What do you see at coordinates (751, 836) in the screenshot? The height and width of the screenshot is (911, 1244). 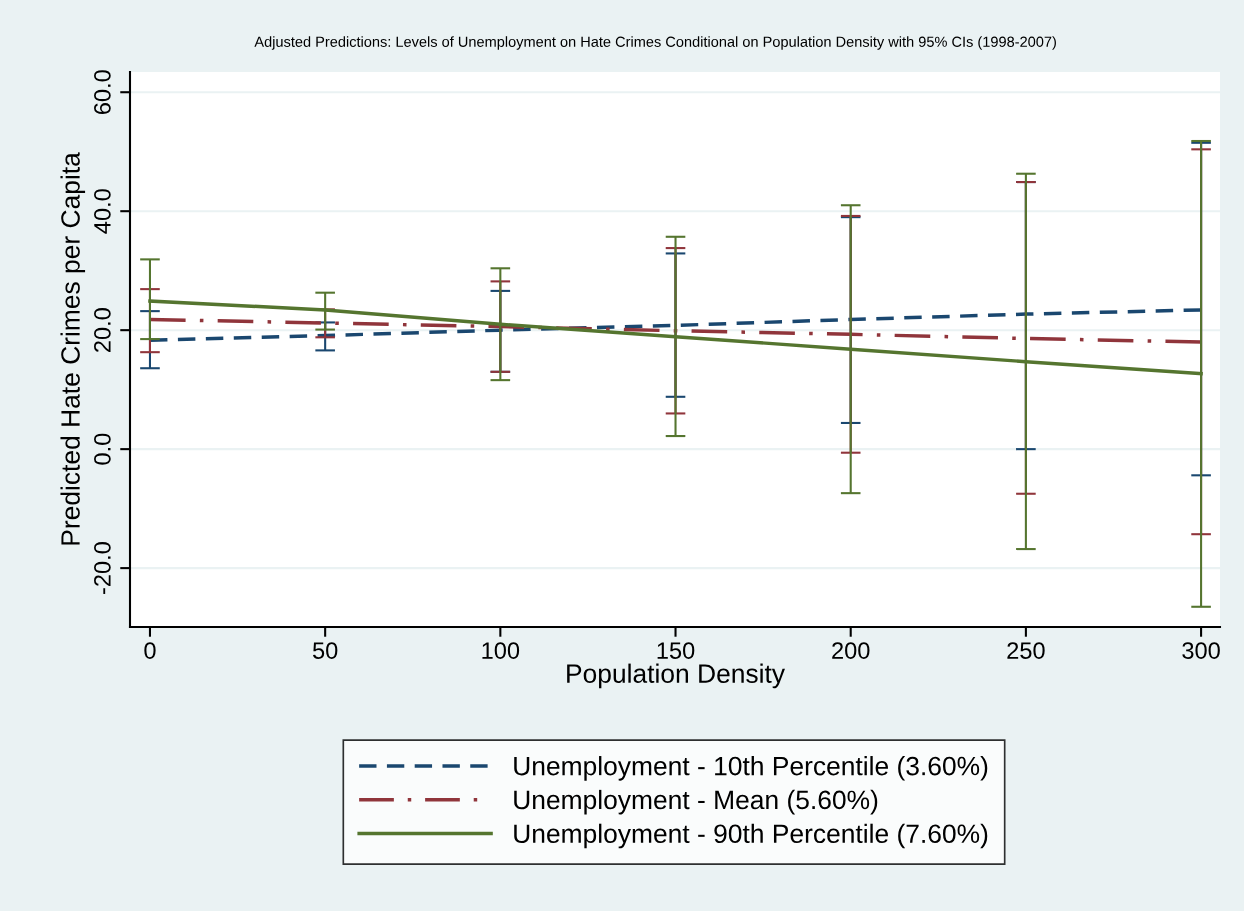 I see `legend-label: Unemployment - 90th Percentile (7.60%)` at bounding box center [751, 836].